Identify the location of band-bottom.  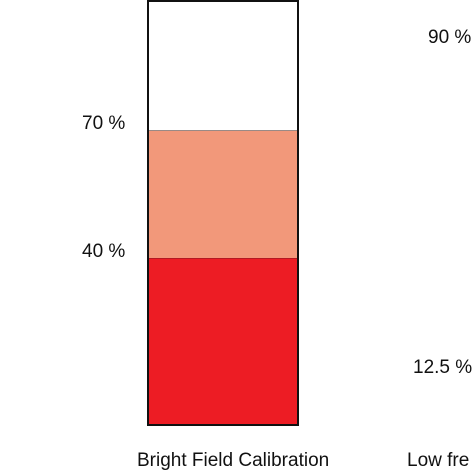
(223, 341).